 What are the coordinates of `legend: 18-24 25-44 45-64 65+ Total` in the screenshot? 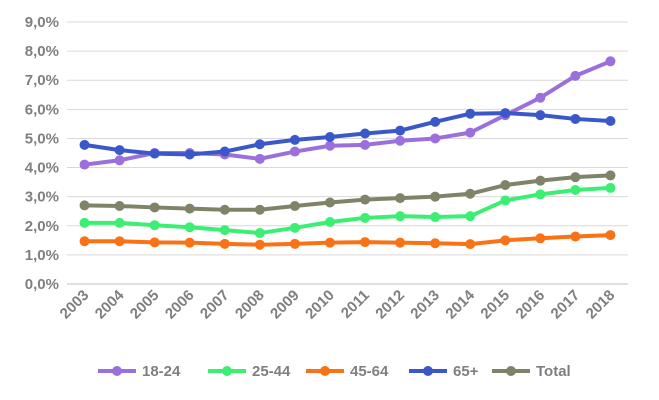 It's located at (334, 371).